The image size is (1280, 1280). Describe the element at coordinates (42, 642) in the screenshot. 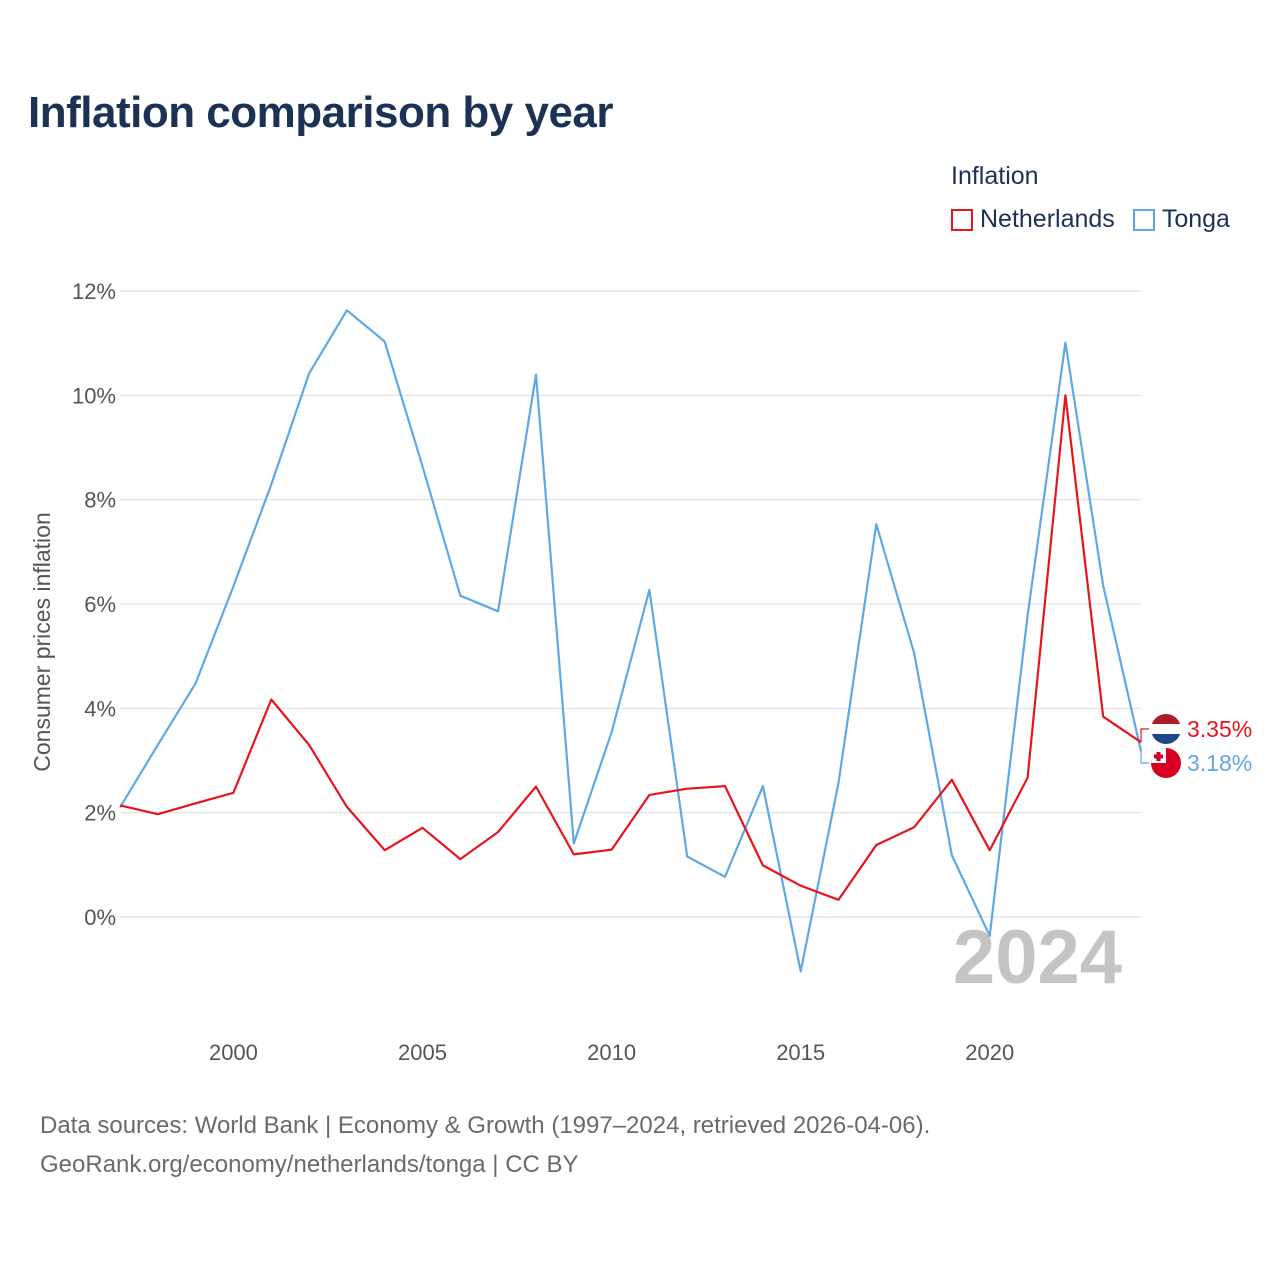

I see `y-axis-label: Consumer prices inflation` at that location.